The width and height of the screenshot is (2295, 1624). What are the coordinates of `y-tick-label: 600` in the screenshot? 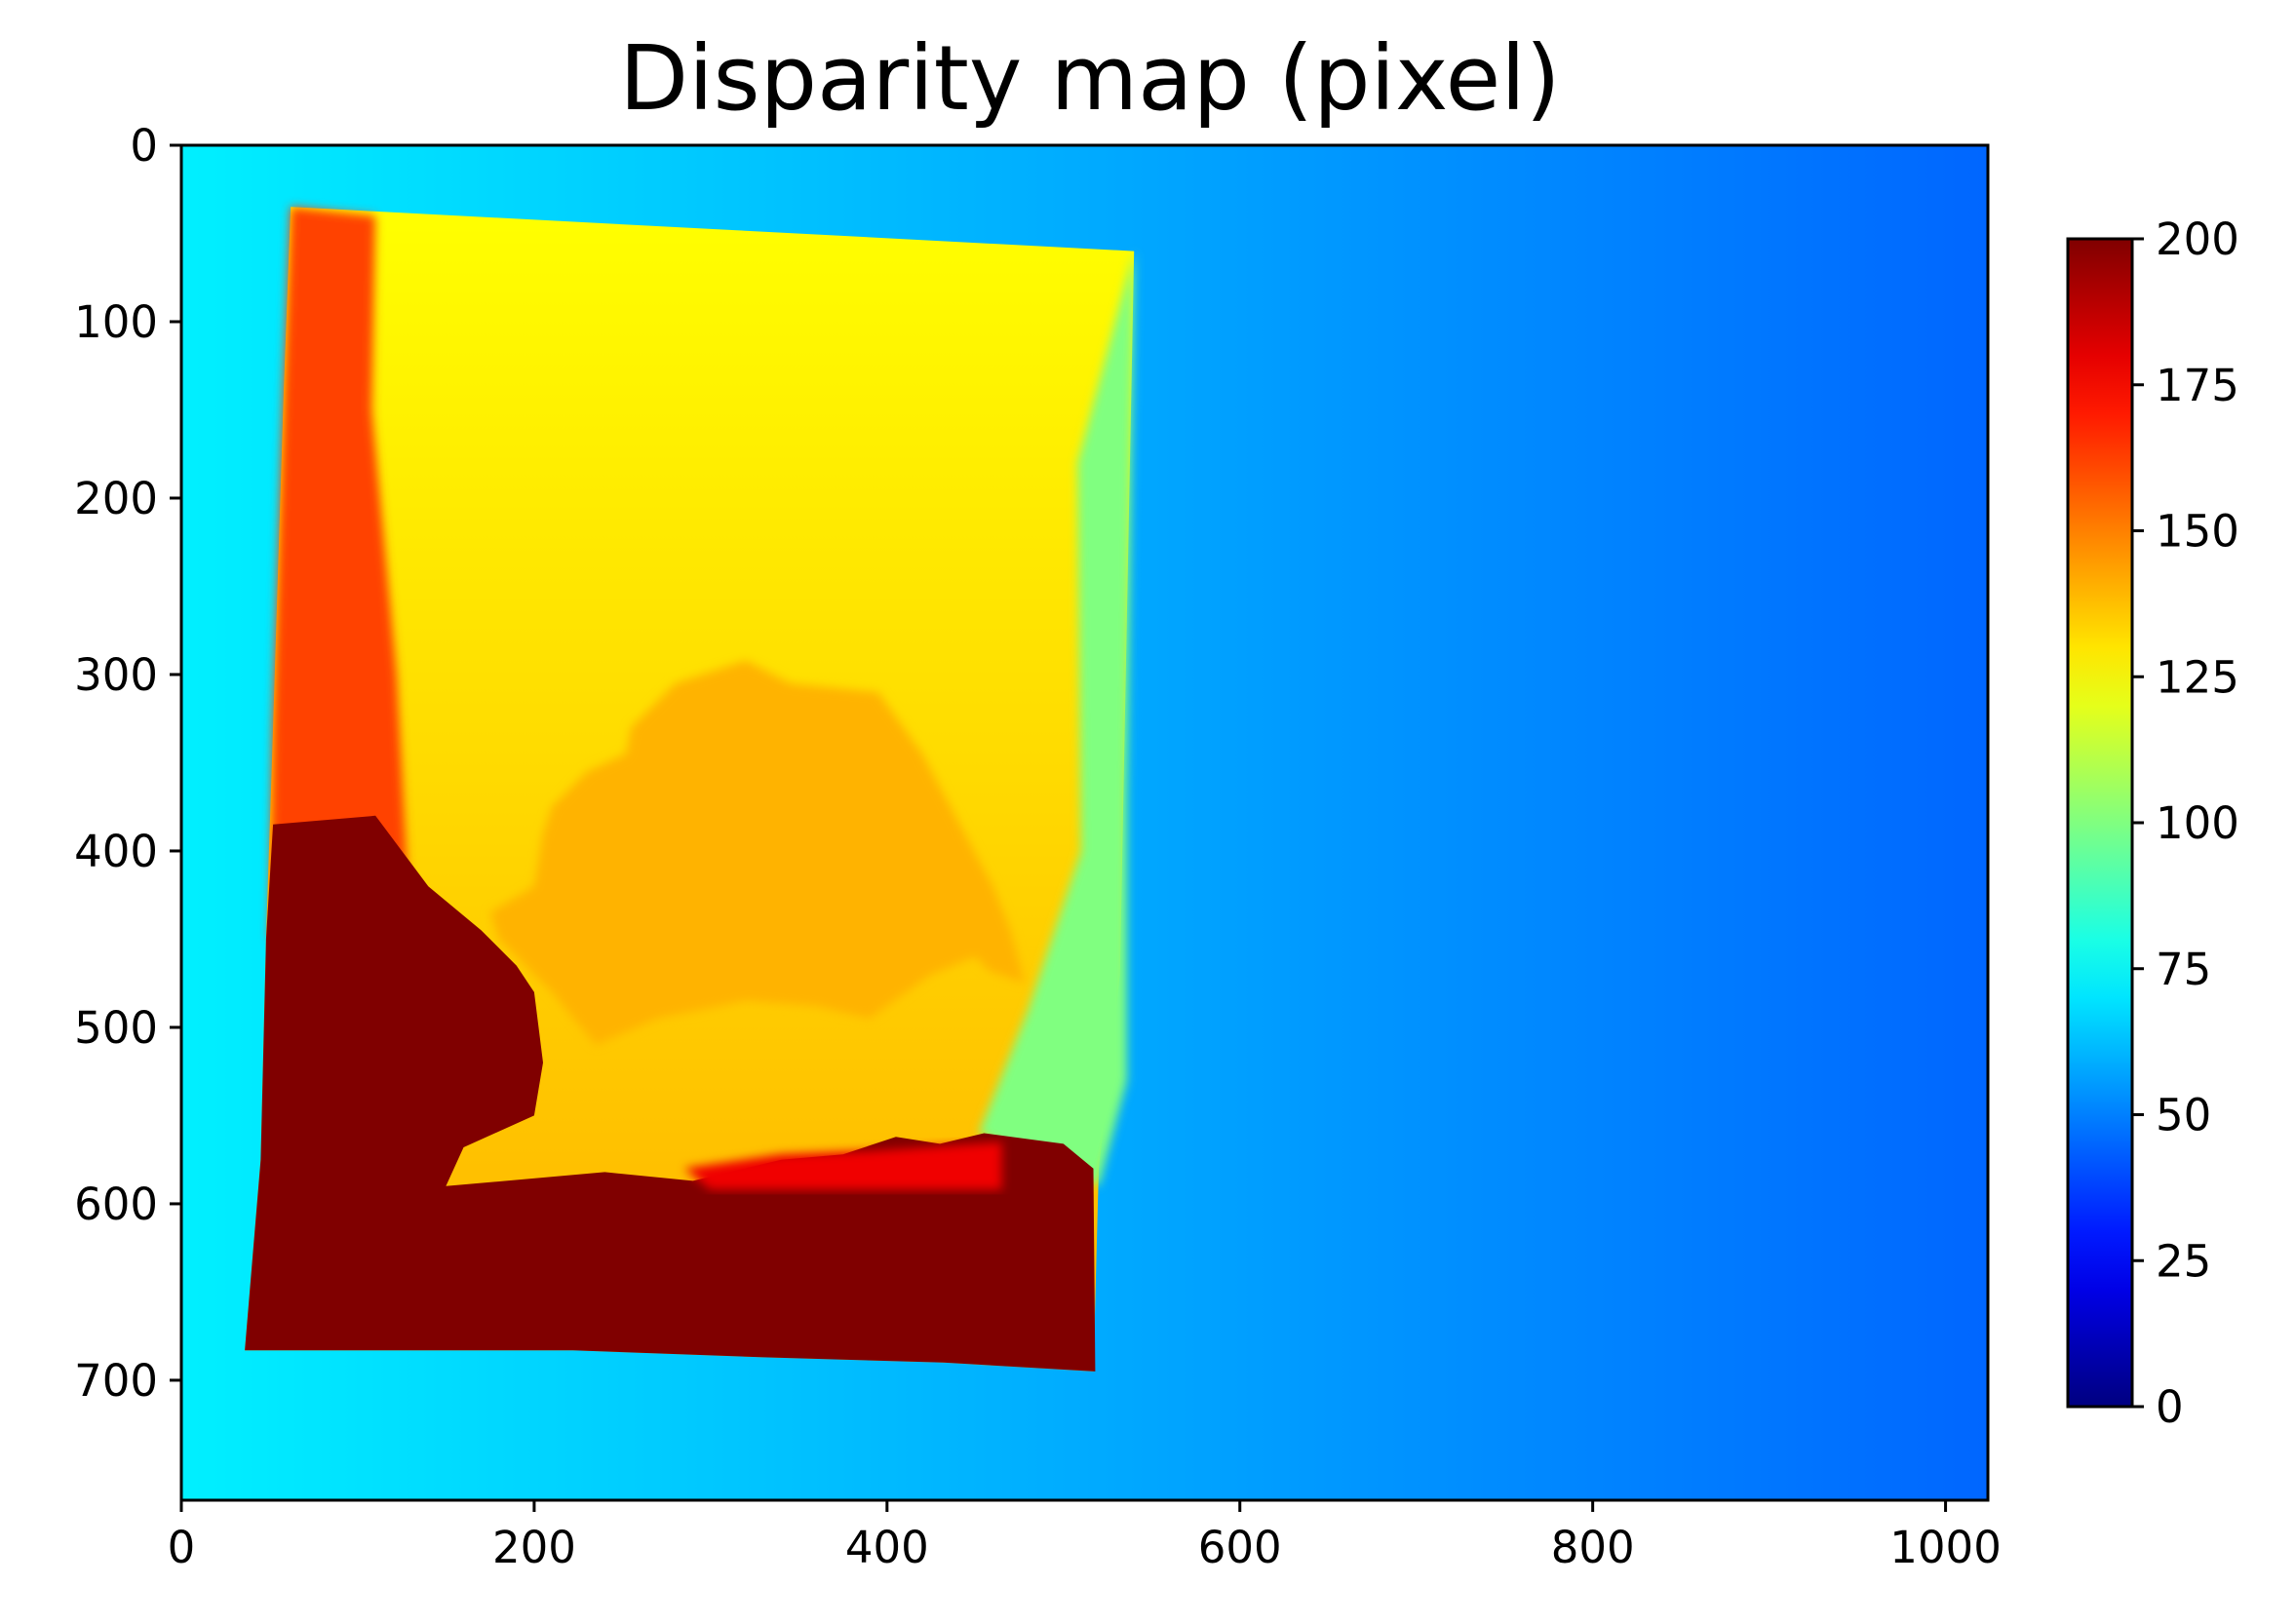 It's located at (116, 1204).